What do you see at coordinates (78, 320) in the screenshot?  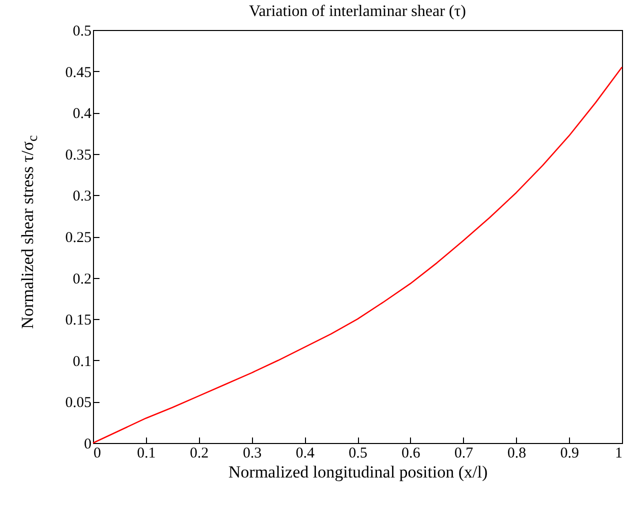 I see `y-tick-label: 0.15` at bounding box center [78, 320].